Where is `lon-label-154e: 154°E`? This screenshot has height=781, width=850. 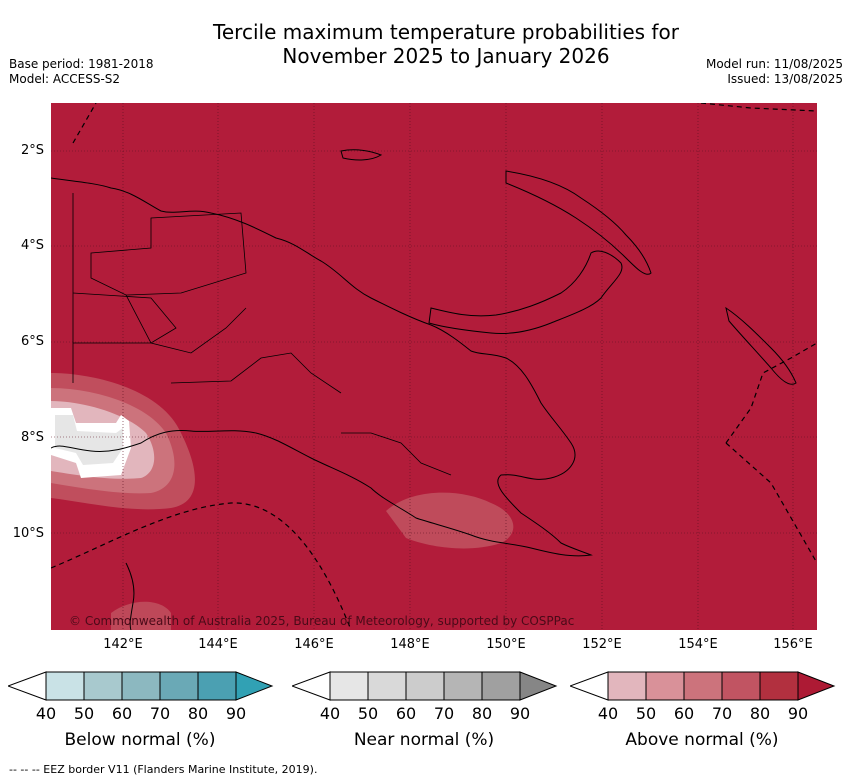 lon-label-154e: 154°E is located at coordinates (698, 644).